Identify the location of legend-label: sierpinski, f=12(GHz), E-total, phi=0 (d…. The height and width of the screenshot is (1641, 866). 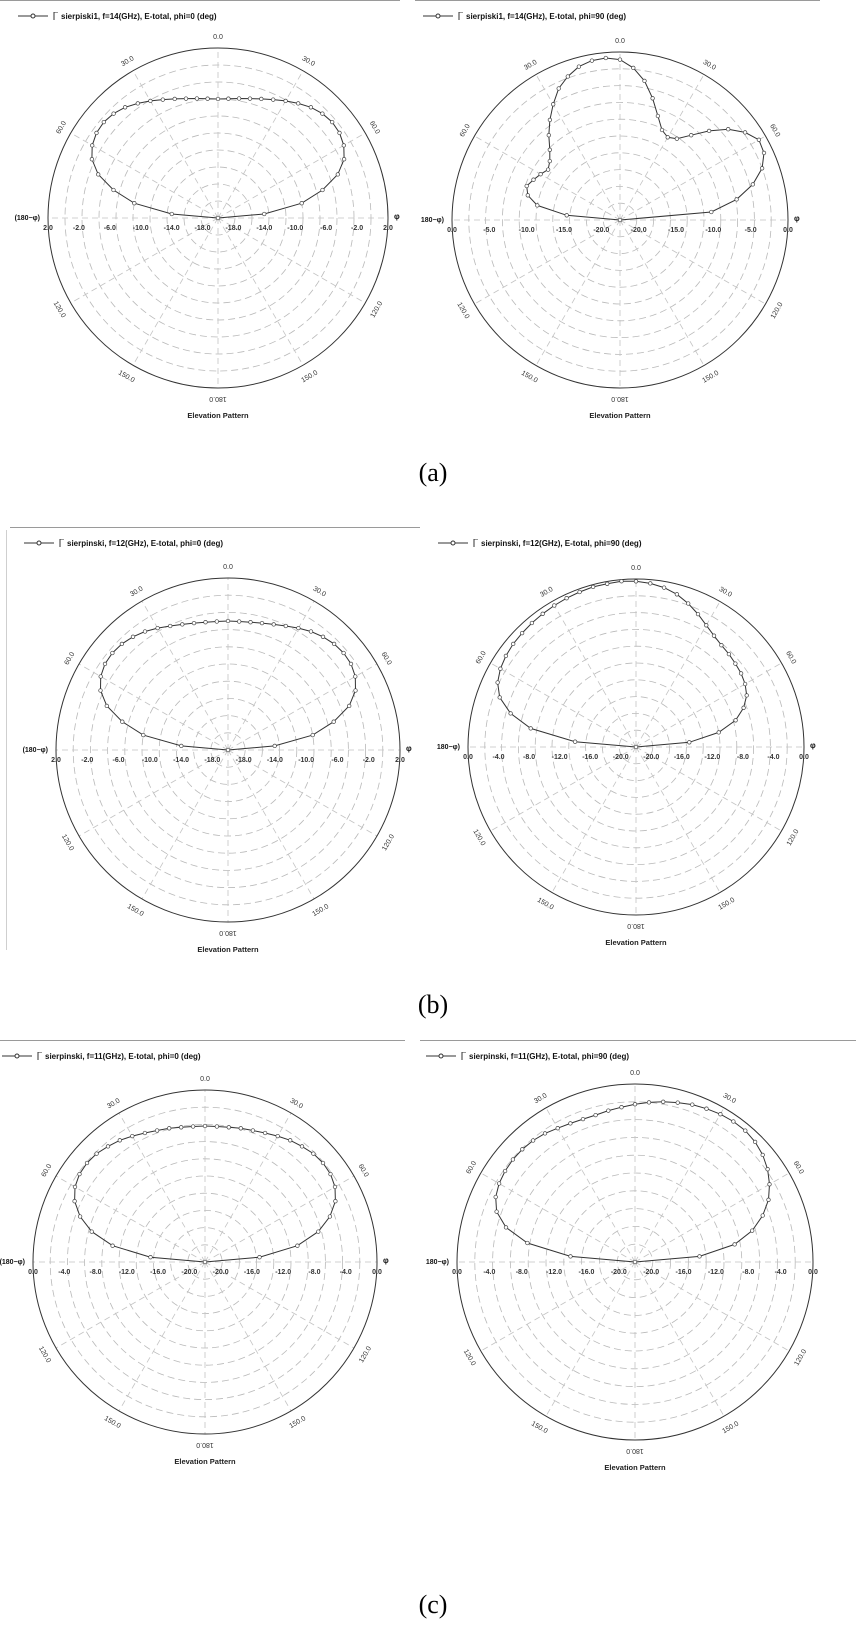
(145, 543).